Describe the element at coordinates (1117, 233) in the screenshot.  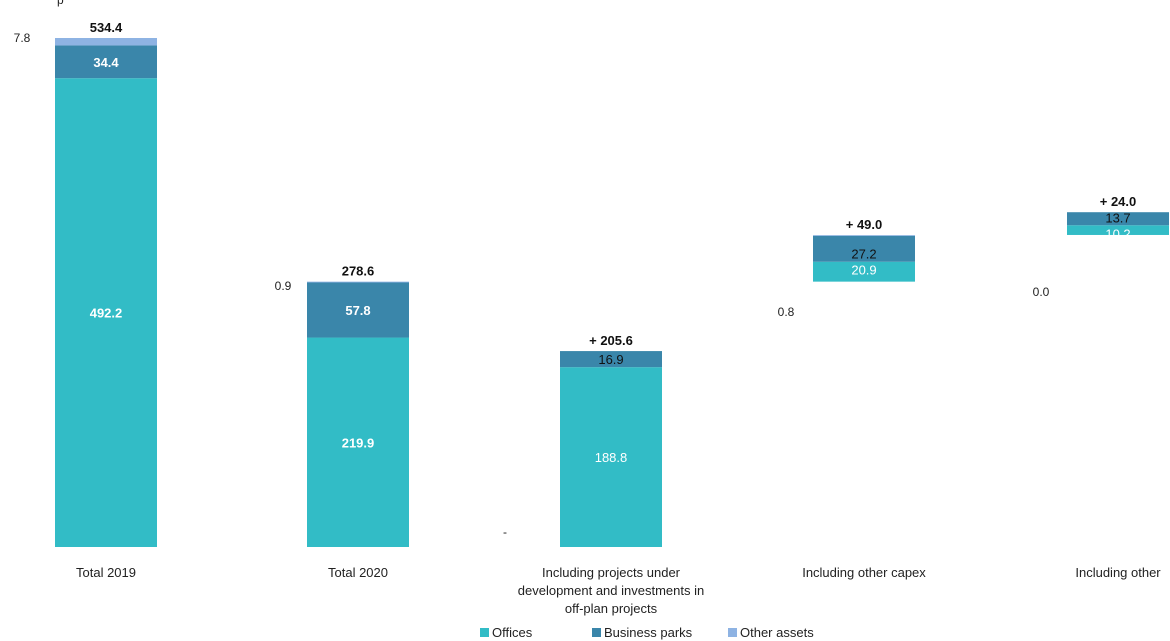
I see `value-label-offices-5: 10.2` at that location.